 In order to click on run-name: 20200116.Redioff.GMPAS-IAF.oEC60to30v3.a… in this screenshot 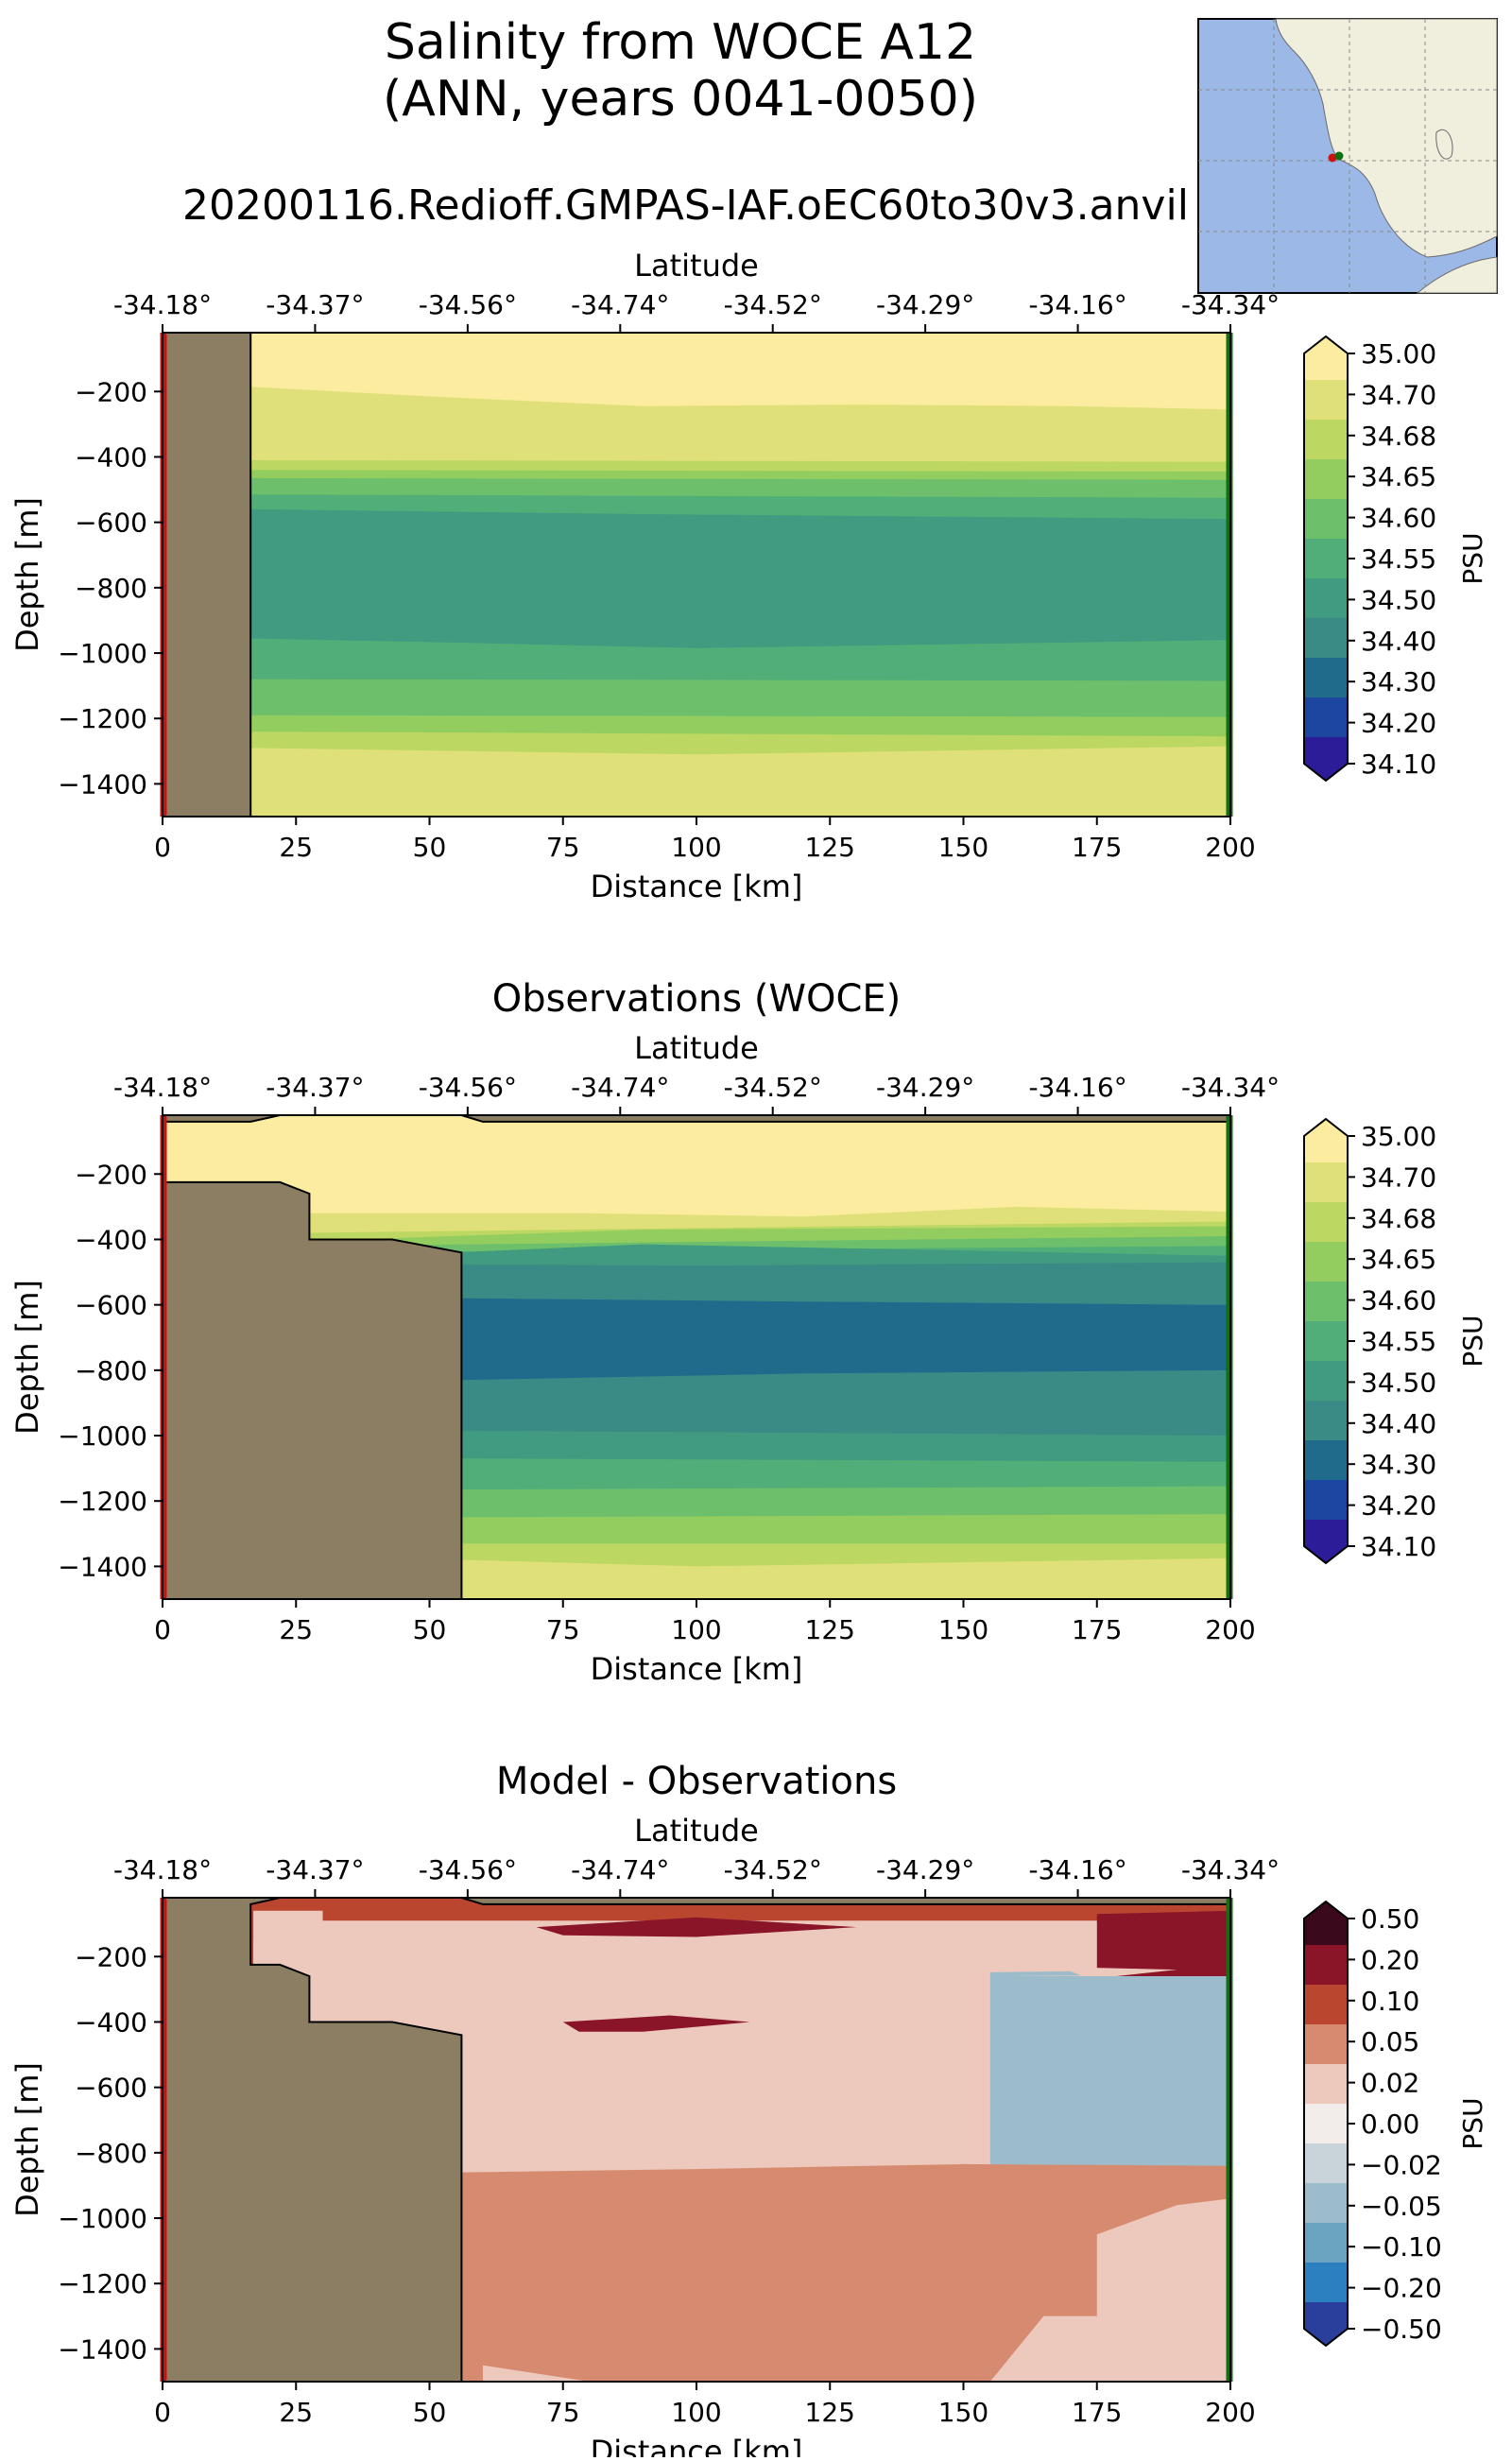, I will do `click(685, 205)`.